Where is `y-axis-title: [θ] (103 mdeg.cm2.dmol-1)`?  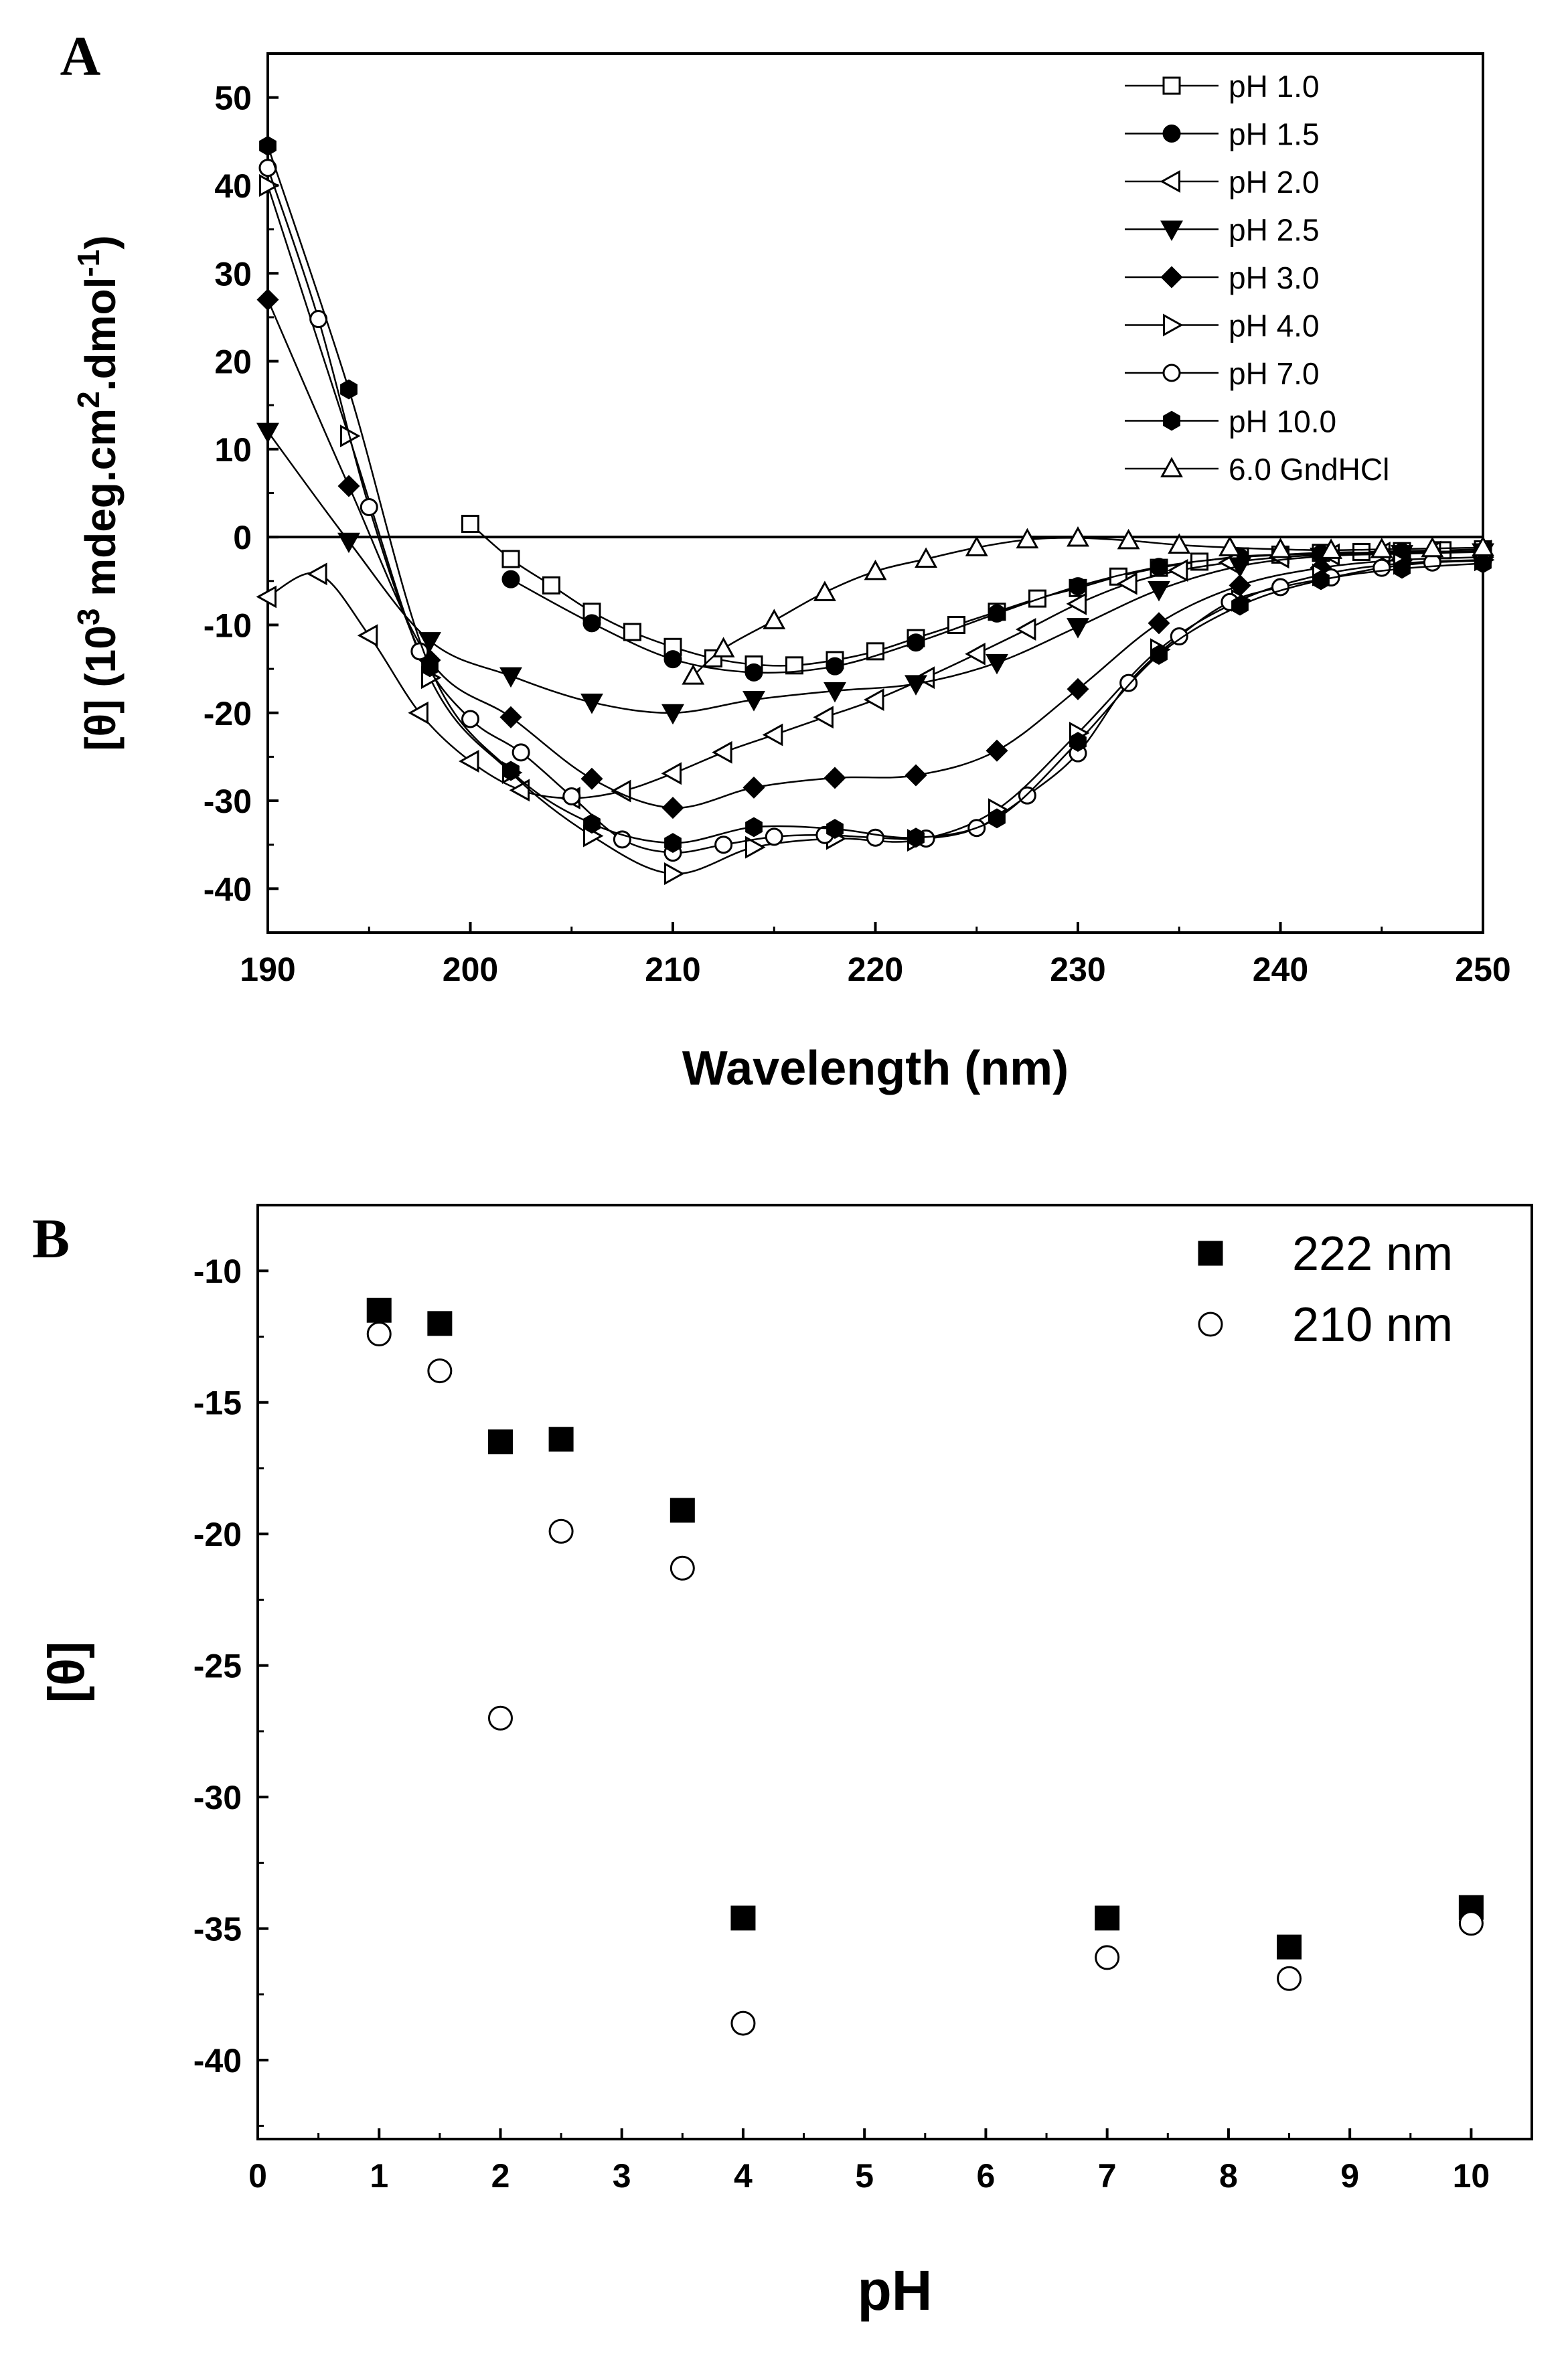
y-axis-title: [θ] (103 mdeg.cm2.dmol-1) is located at coordinates (98, 493).